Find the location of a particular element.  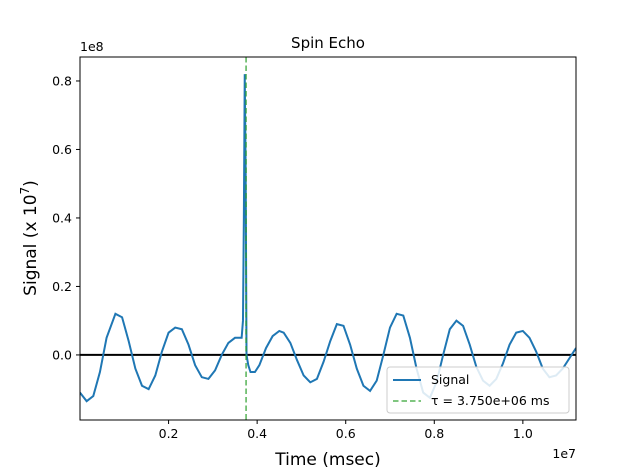

x-tick-label: 1.0 is located at coordinates (523, 433).